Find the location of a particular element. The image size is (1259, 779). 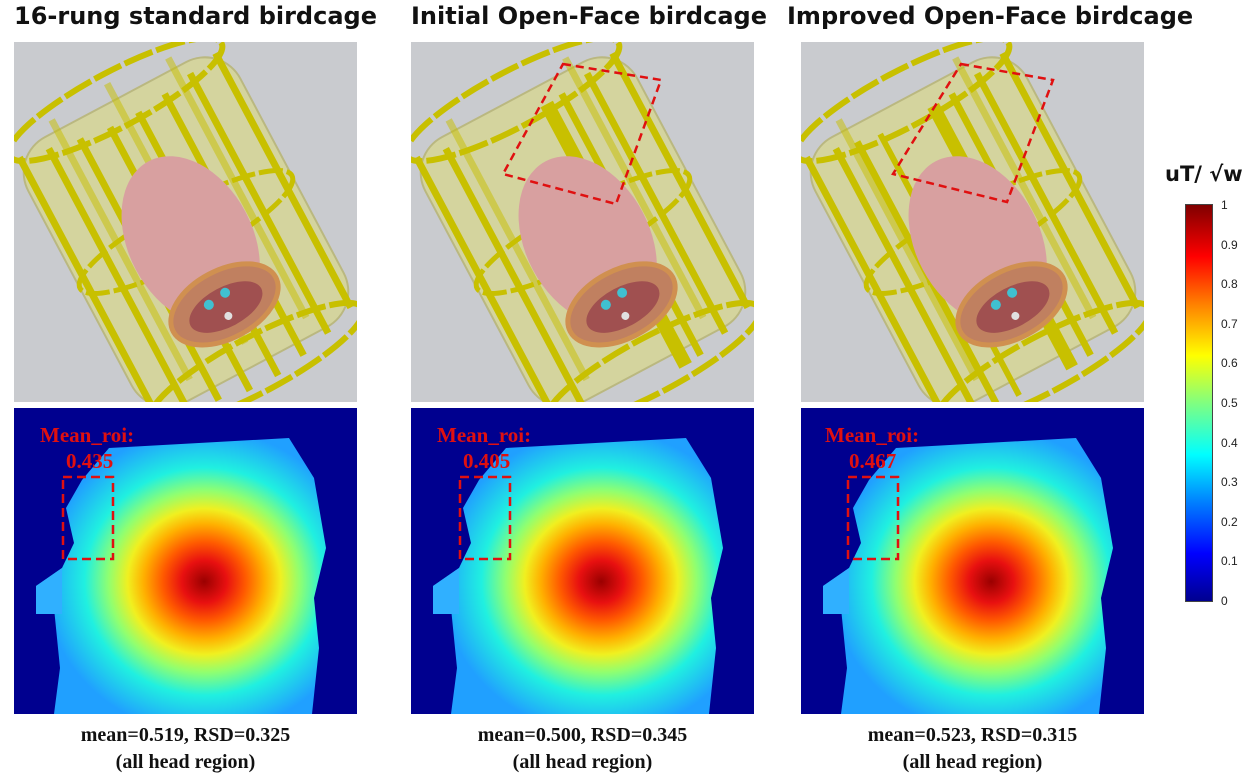

stat-mean-rsd: mean=0.519, RSD=0.325 is located at coordinates (185, 735).